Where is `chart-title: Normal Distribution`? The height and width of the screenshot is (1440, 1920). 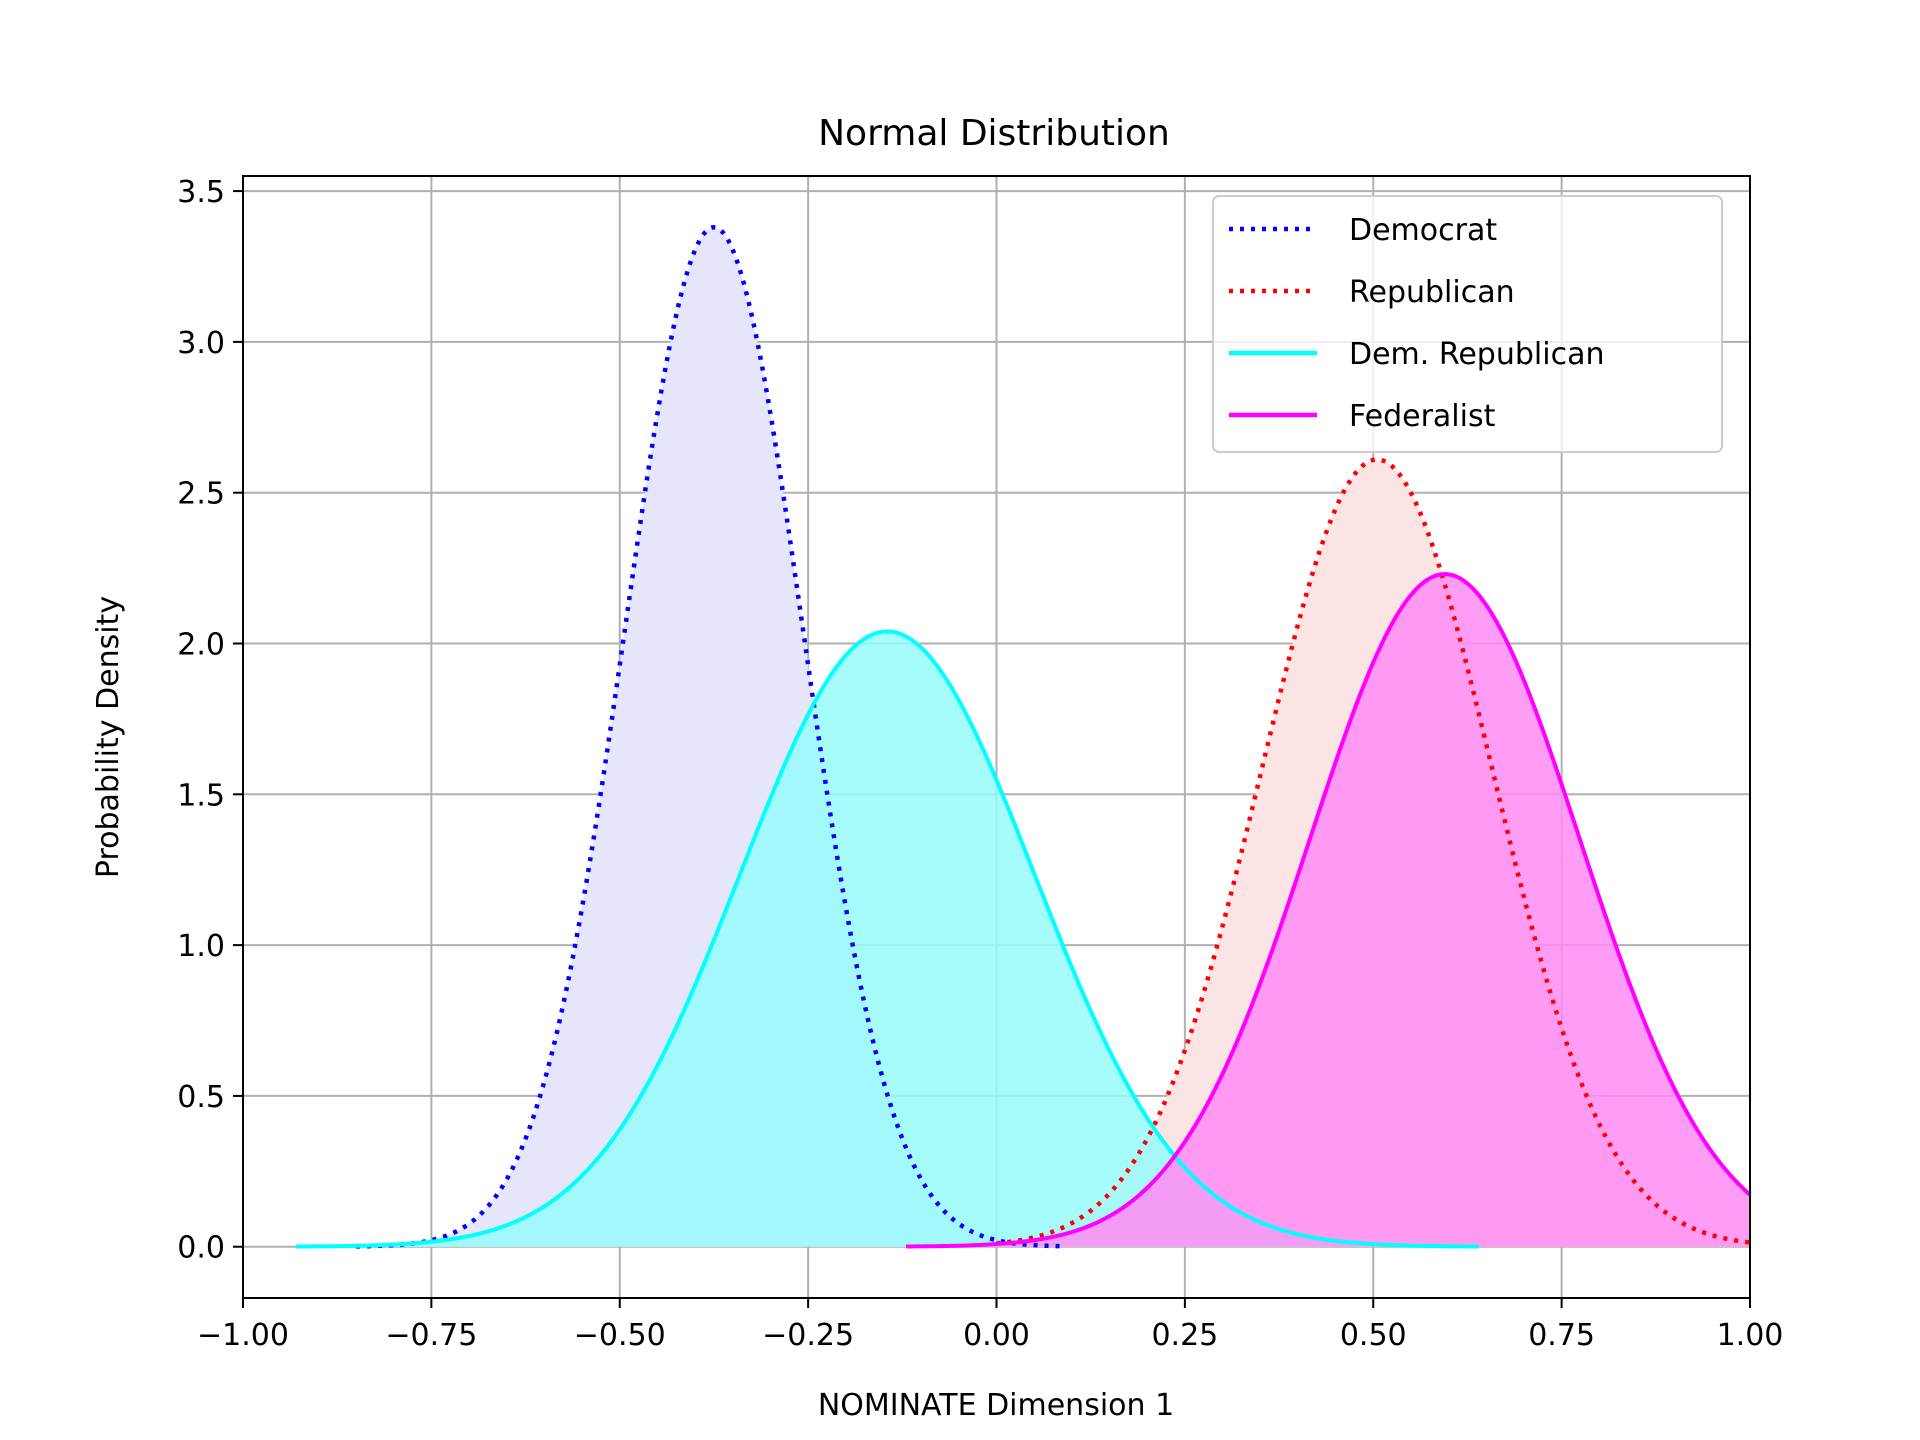
chart-title: Normal Distribution is located at coordinates (994, 133).